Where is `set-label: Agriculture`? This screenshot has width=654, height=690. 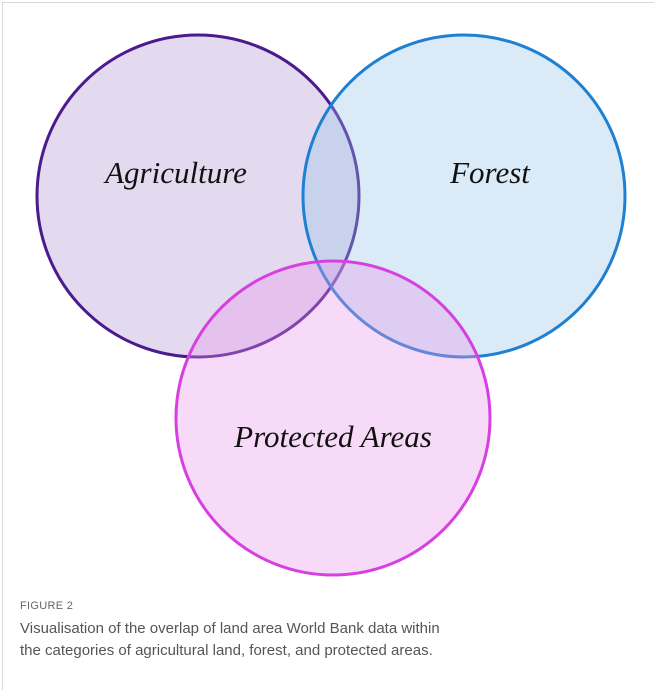
set-label: Agriculture is located at coordinates (175, 172).